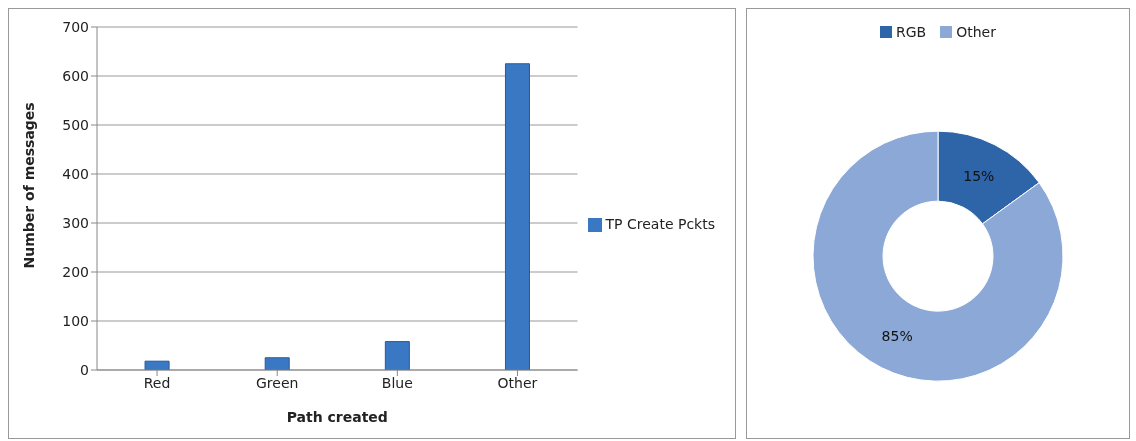  What do you see at coordinates (975, 32) in the screenshot?
I see `legend-label: Other` at bounding box center [975, 32].